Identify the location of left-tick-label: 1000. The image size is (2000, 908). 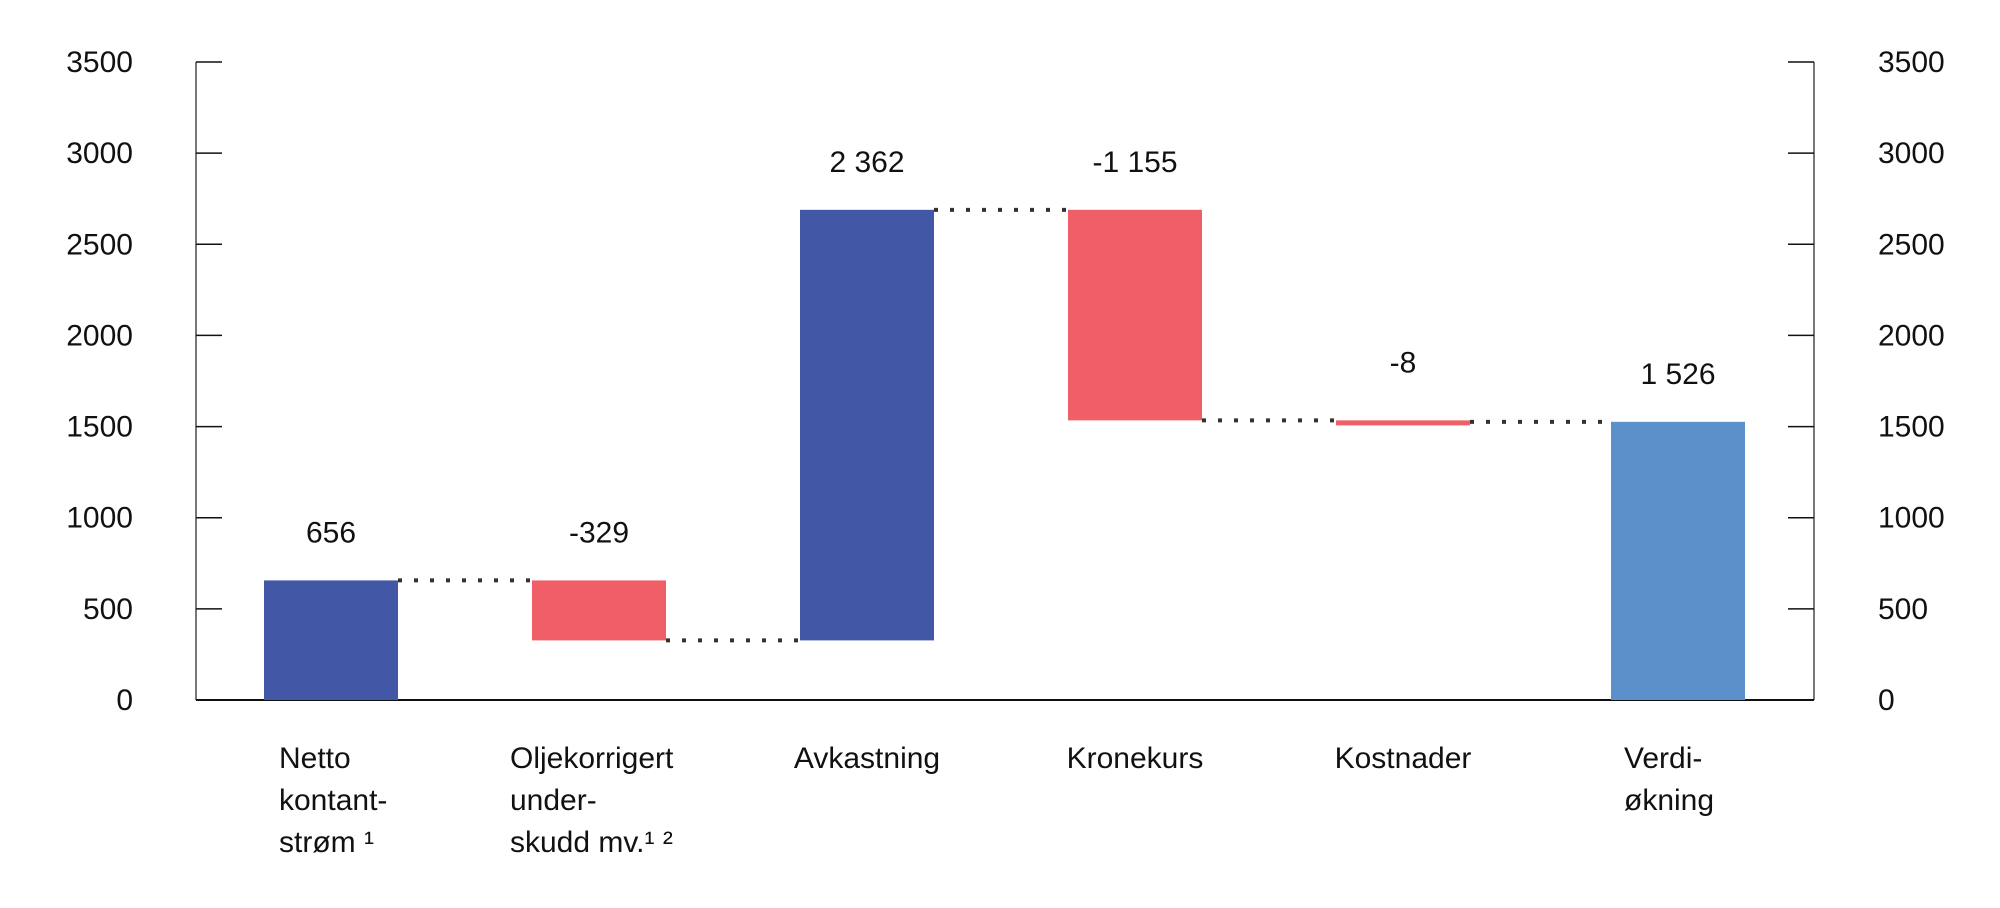
(99, 518).